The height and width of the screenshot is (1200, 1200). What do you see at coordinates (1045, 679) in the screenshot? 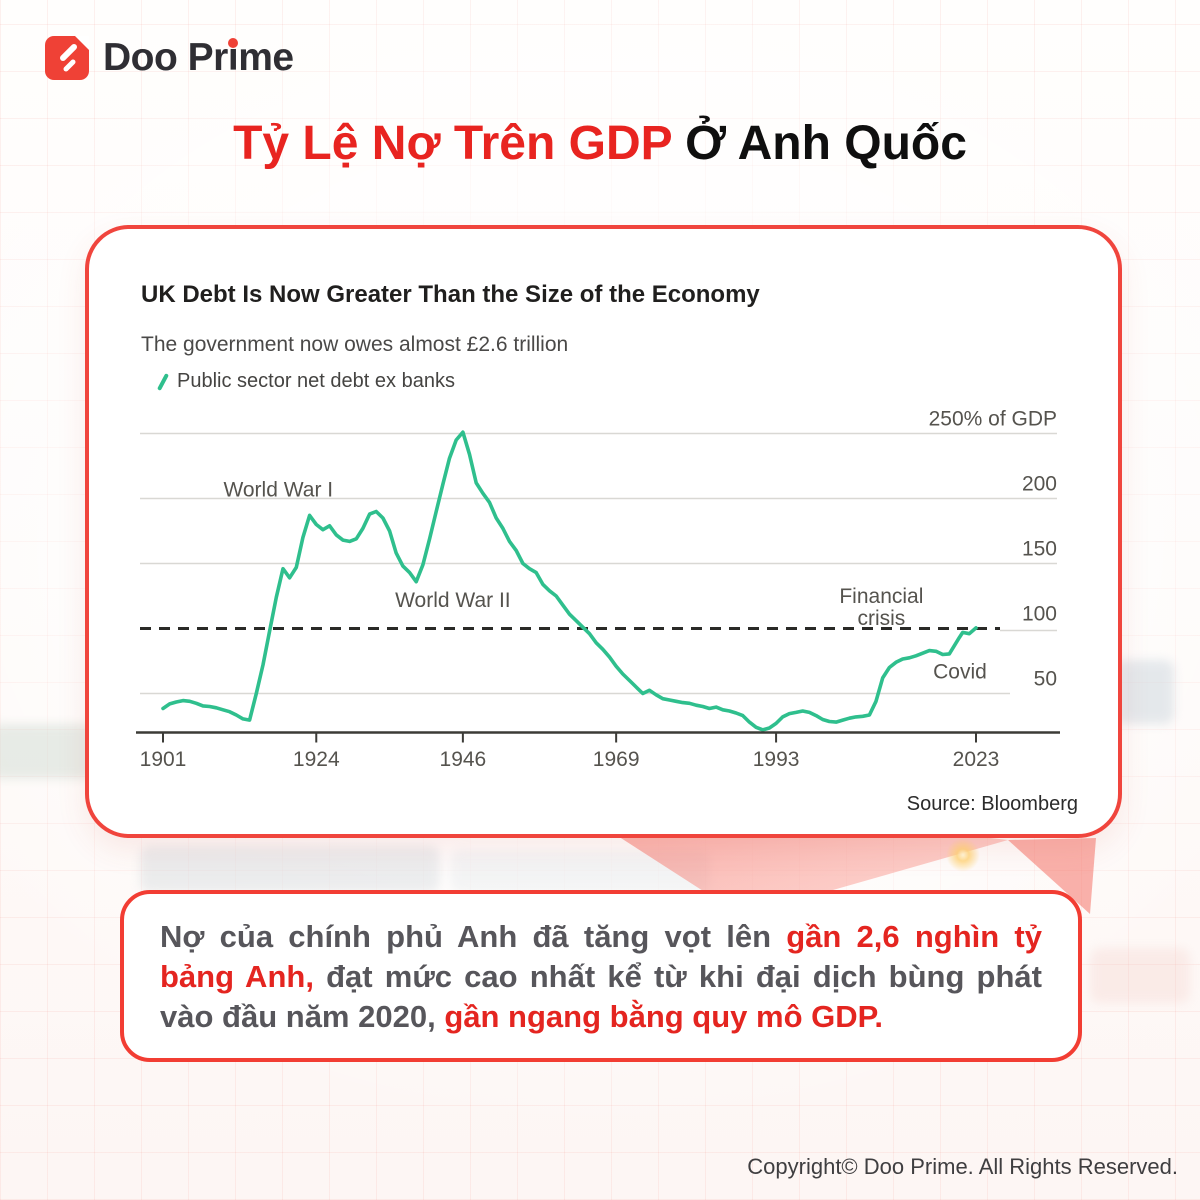
I see `y-tick-label-50: 50` at bounding box center [1045, 679].